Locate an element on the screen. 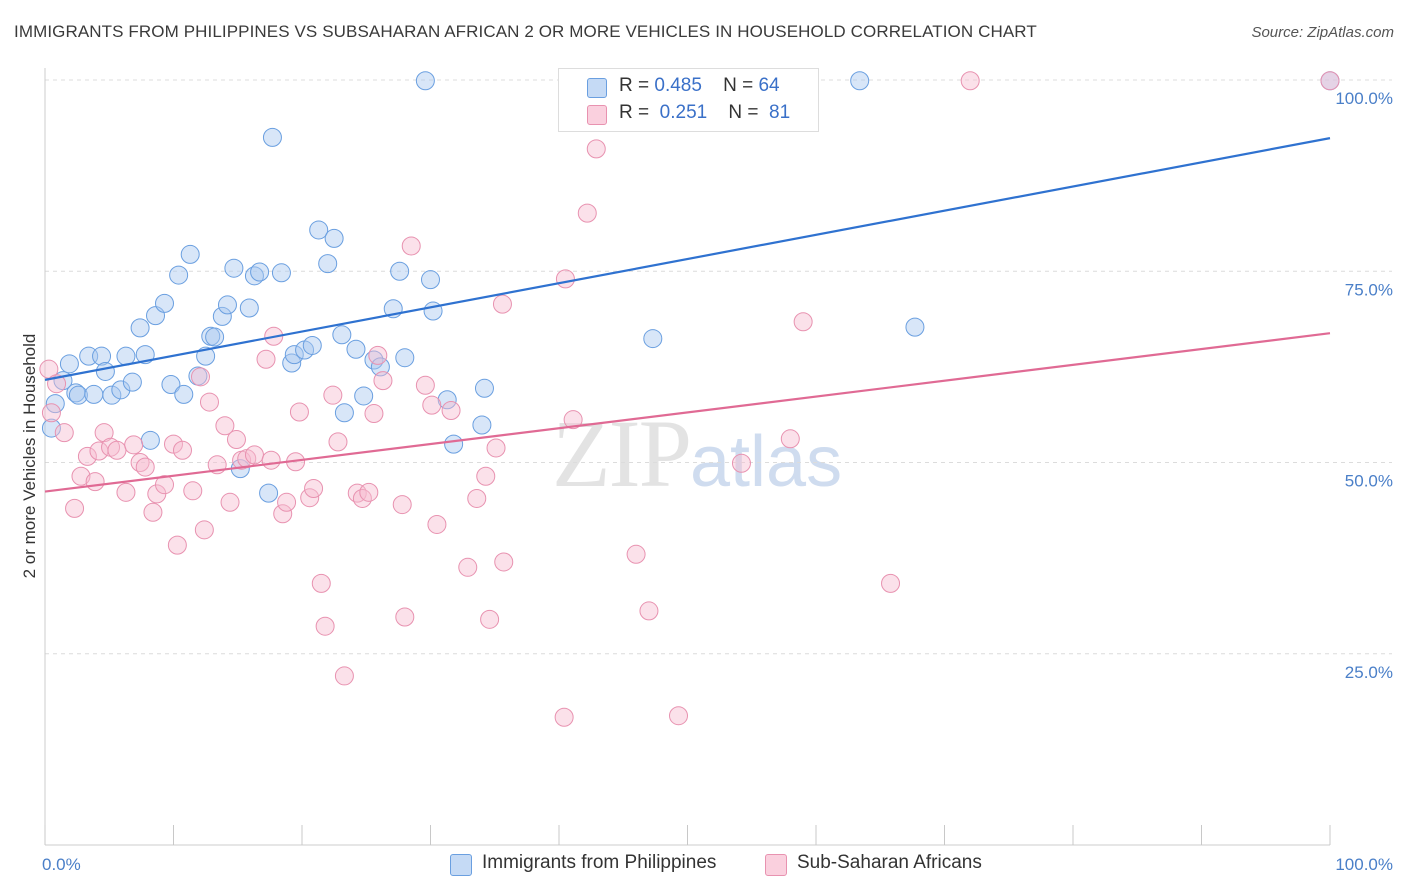 The image size is (1406, 892). legend-swatch-subsaharan is located at coordinates (597, 115).